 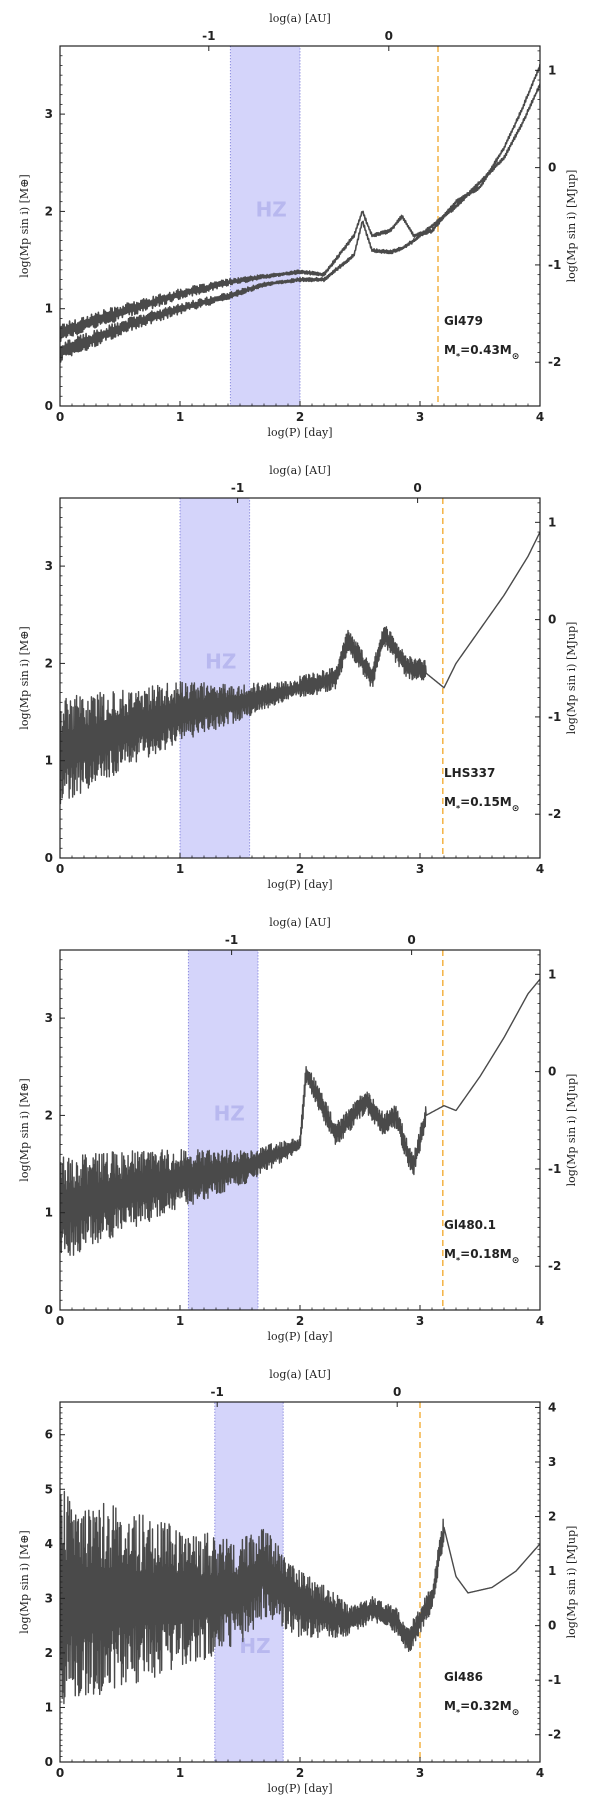 I want to click on star-mass: M*=0.32M⊙, so click(x=481, y=1708).